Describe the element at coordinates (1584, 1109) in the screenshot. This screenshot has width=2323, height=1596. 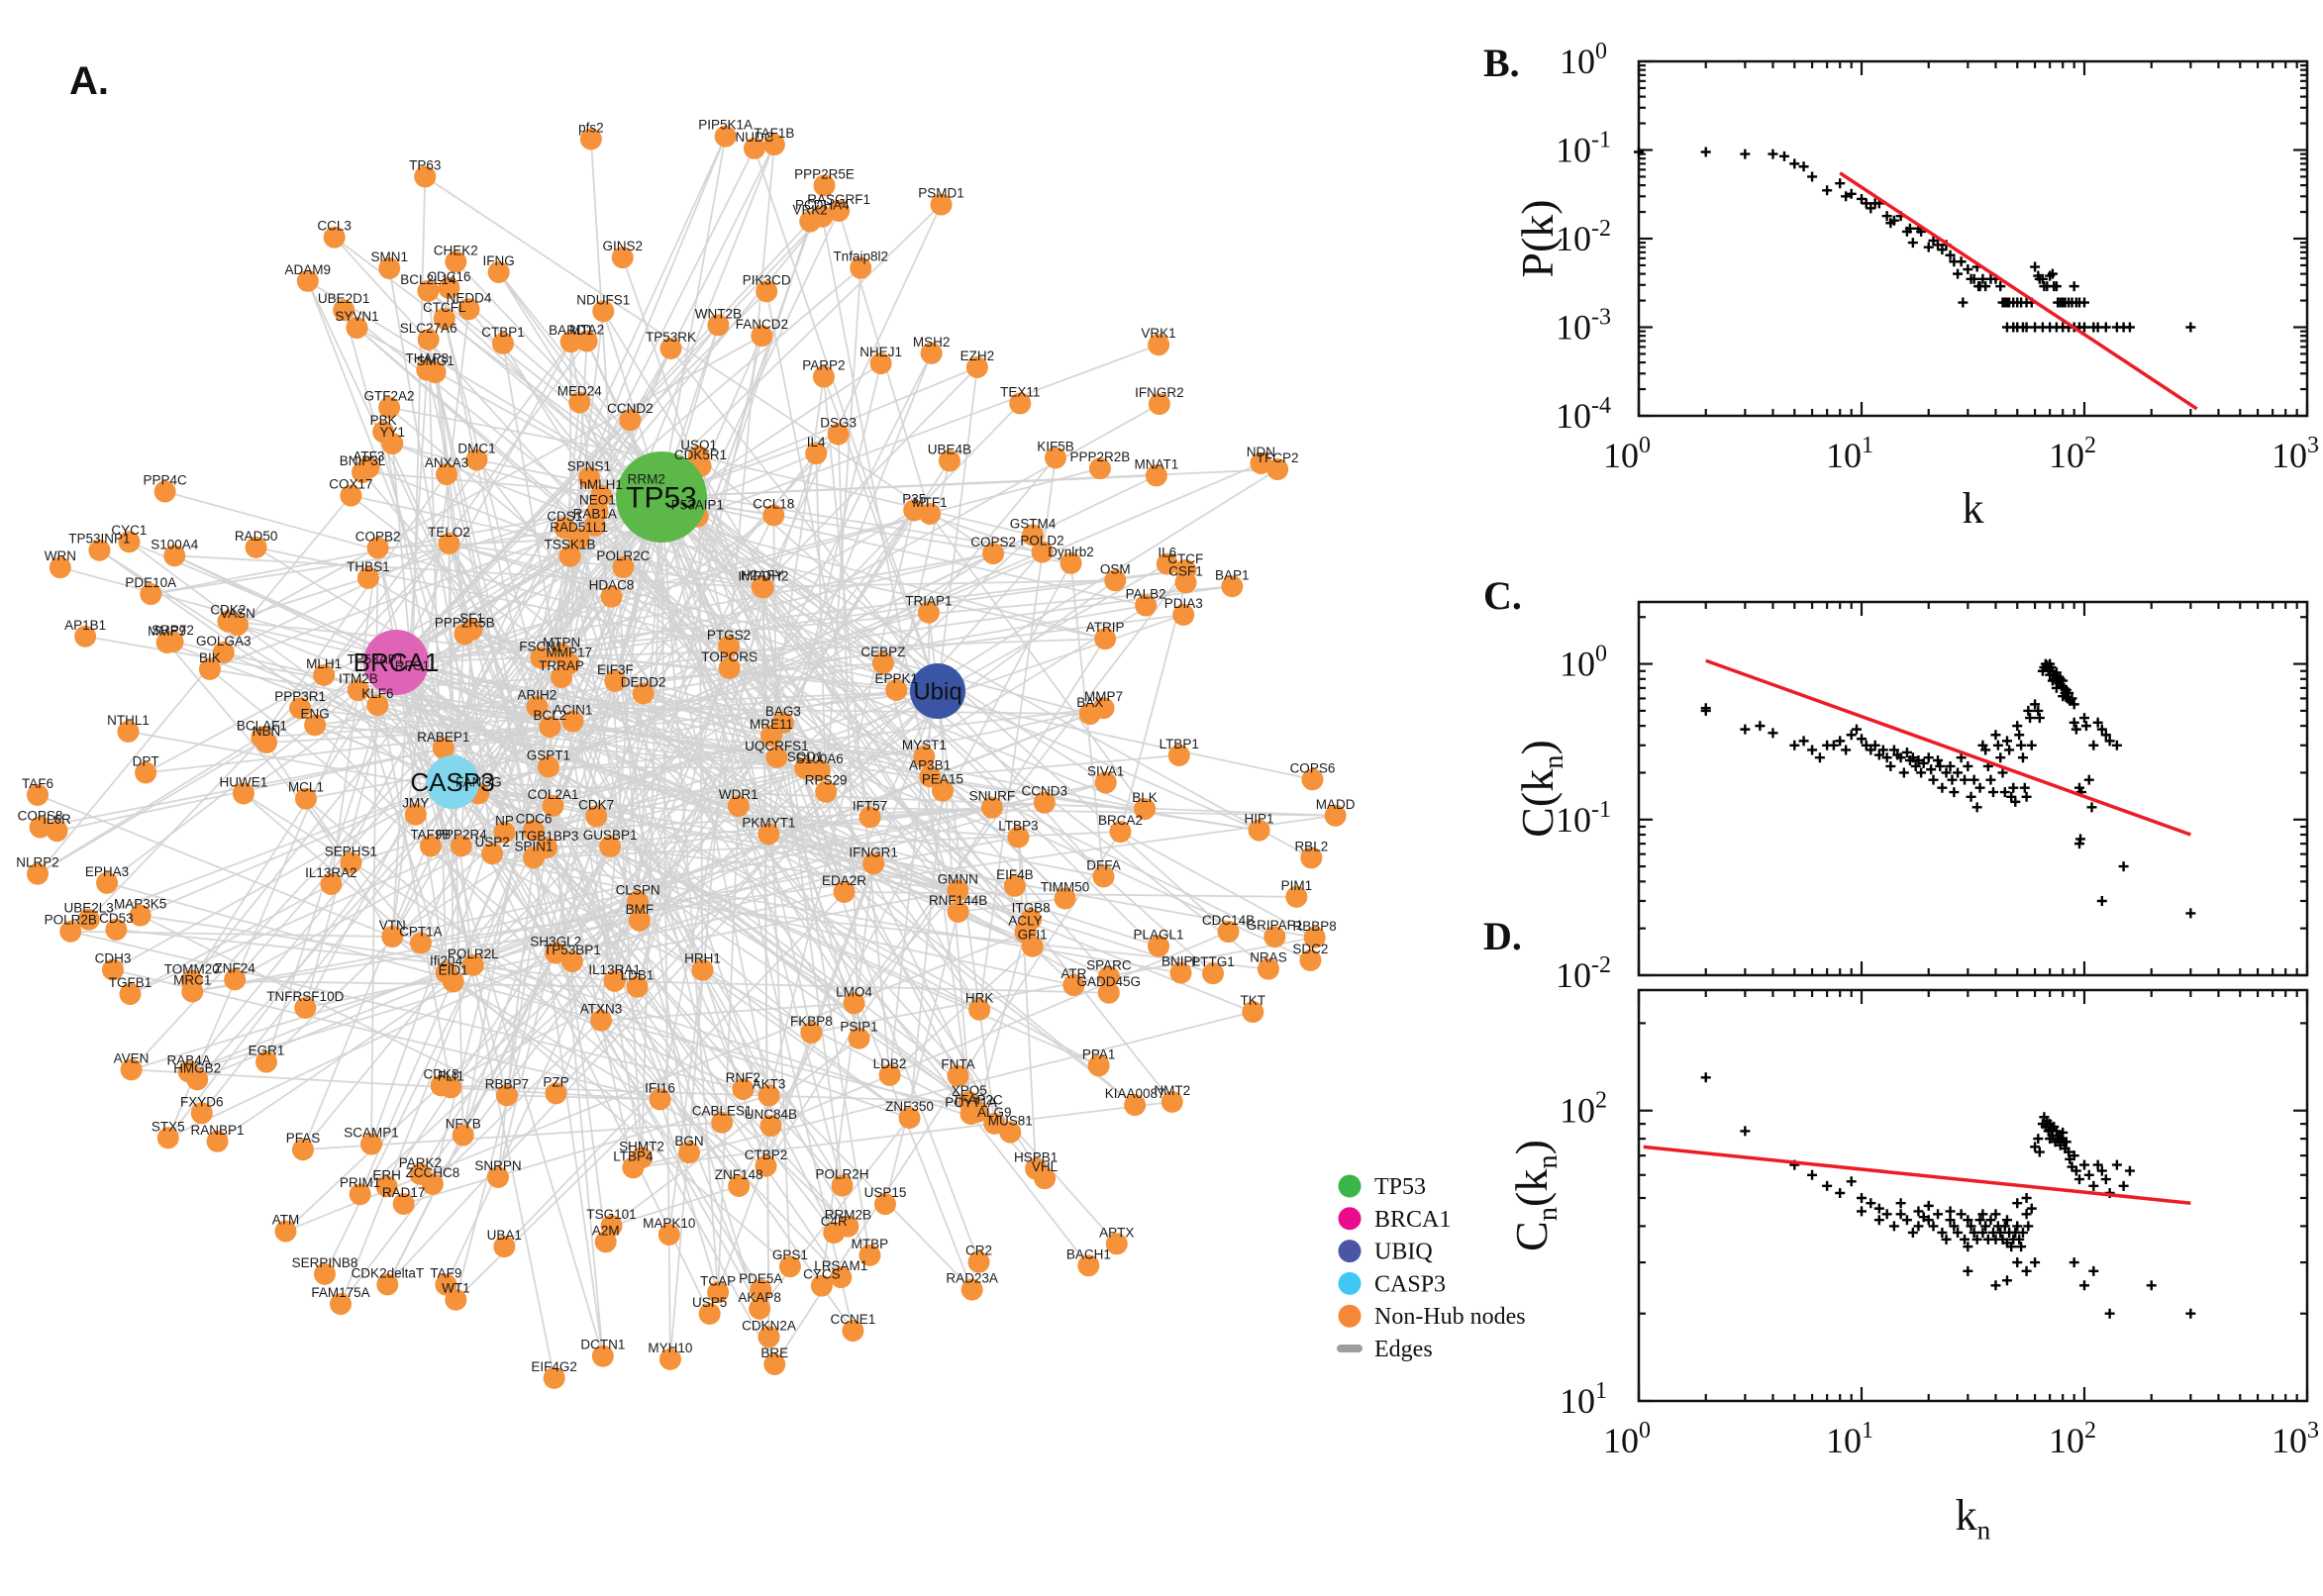
I see `tick-label: 102` at that location.